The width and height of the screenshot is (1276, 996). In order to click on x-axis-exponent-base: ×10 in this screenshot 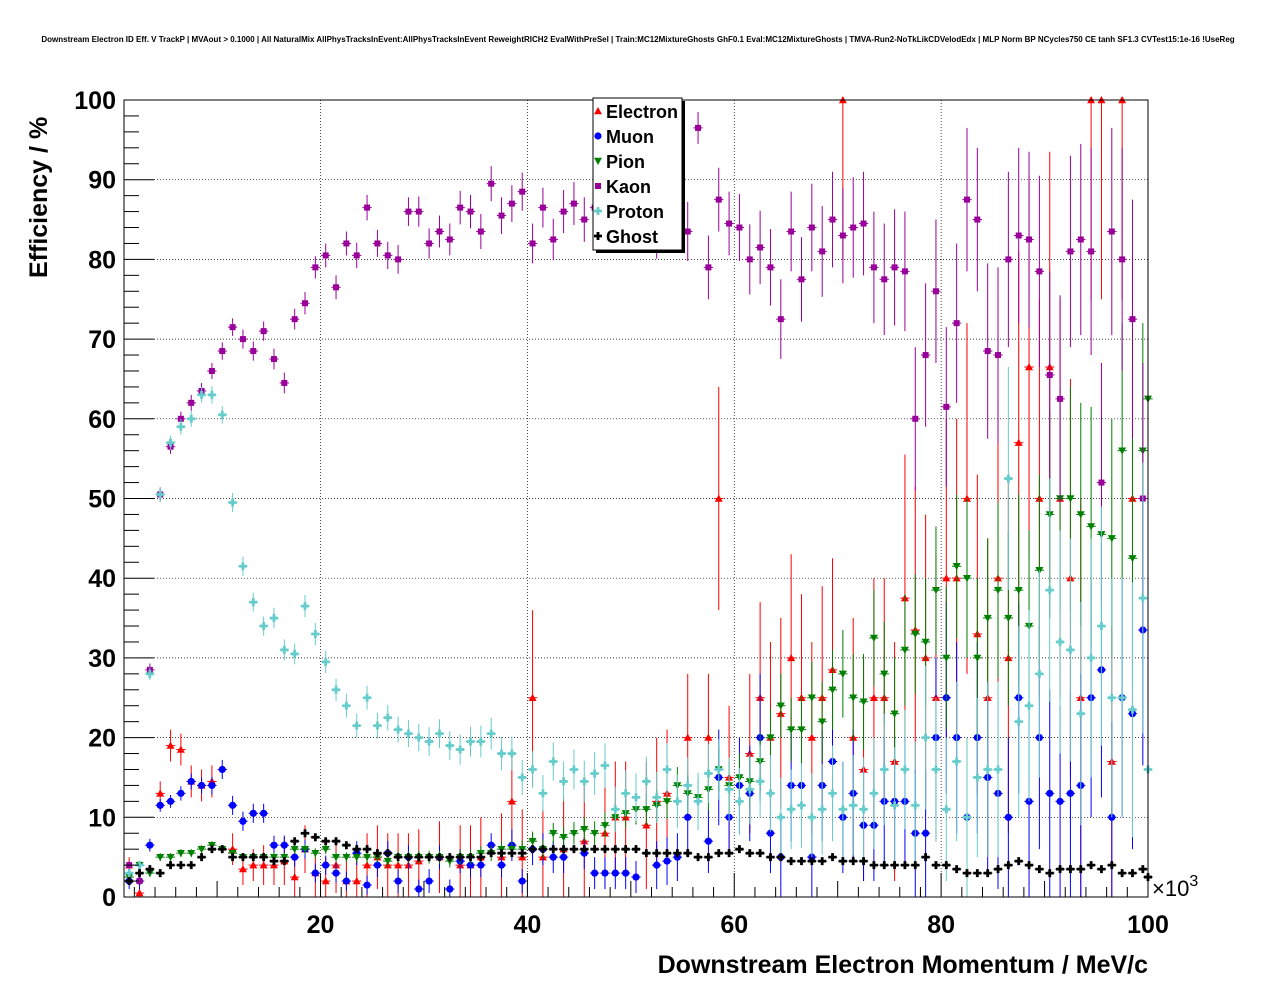, I will do `click(1170, 888)`.